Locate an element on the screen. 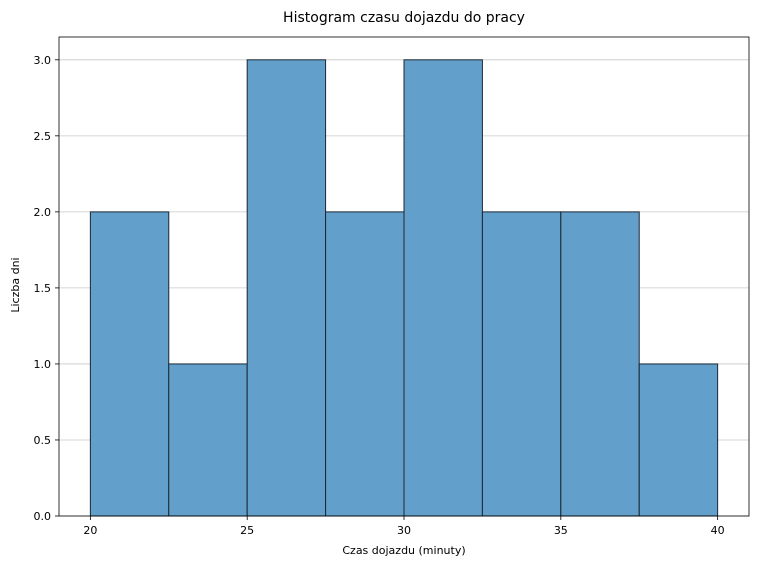 The height and width of the screenshot is (566, 758). y-tick-label: 0.0 is located at coordinates (43, 516).